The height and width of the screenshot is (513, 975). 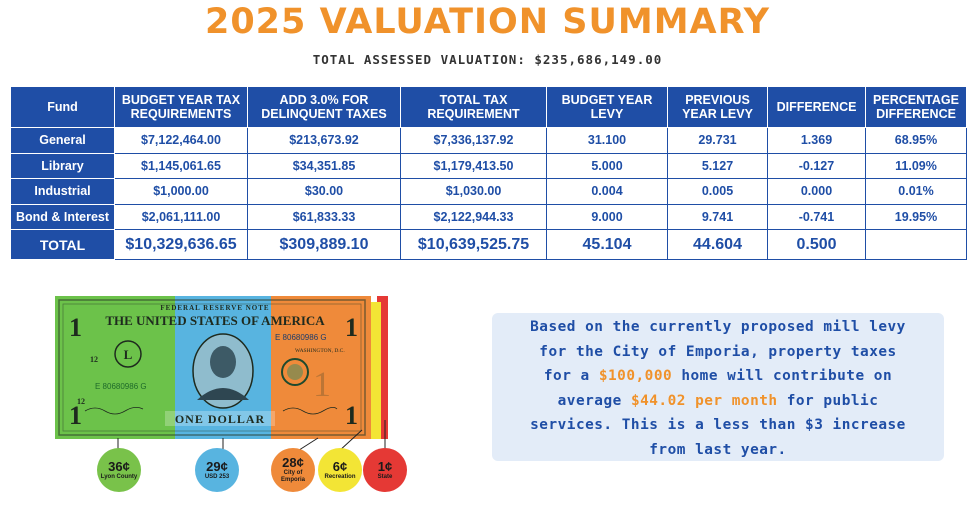 What do you see at coordinates (320, 351) in the screenshot?
I see `washington-dc-text: WASHINGTON, D.C.` at bounding box center [320, 351].